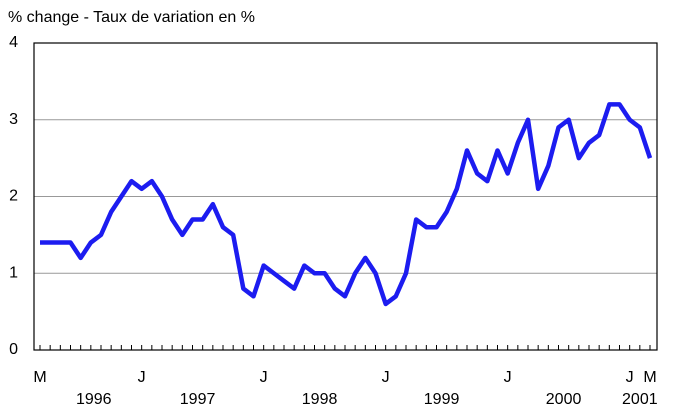 The height and width of the screenshot is (409, 679). Describe the element at coordinates (198, 399) in the screenshot. I see `year-label: 1997` at that location.